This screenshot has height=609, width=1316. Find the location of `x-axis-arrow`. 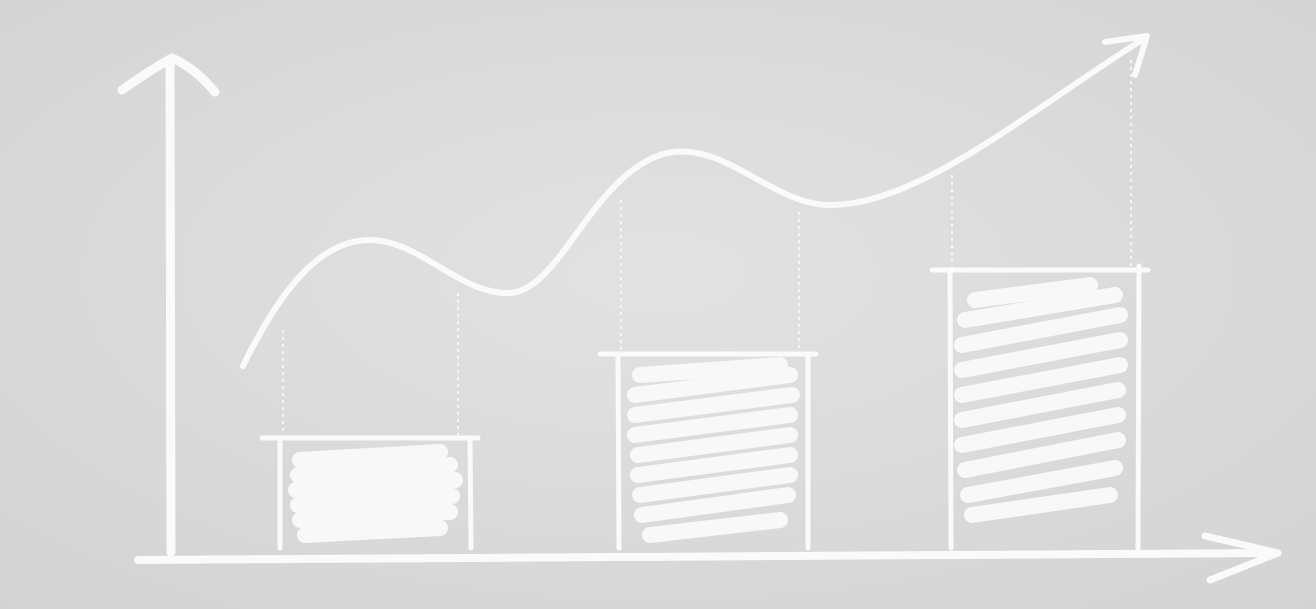

x-axis-arrow is located at coordinates (1241, 558).